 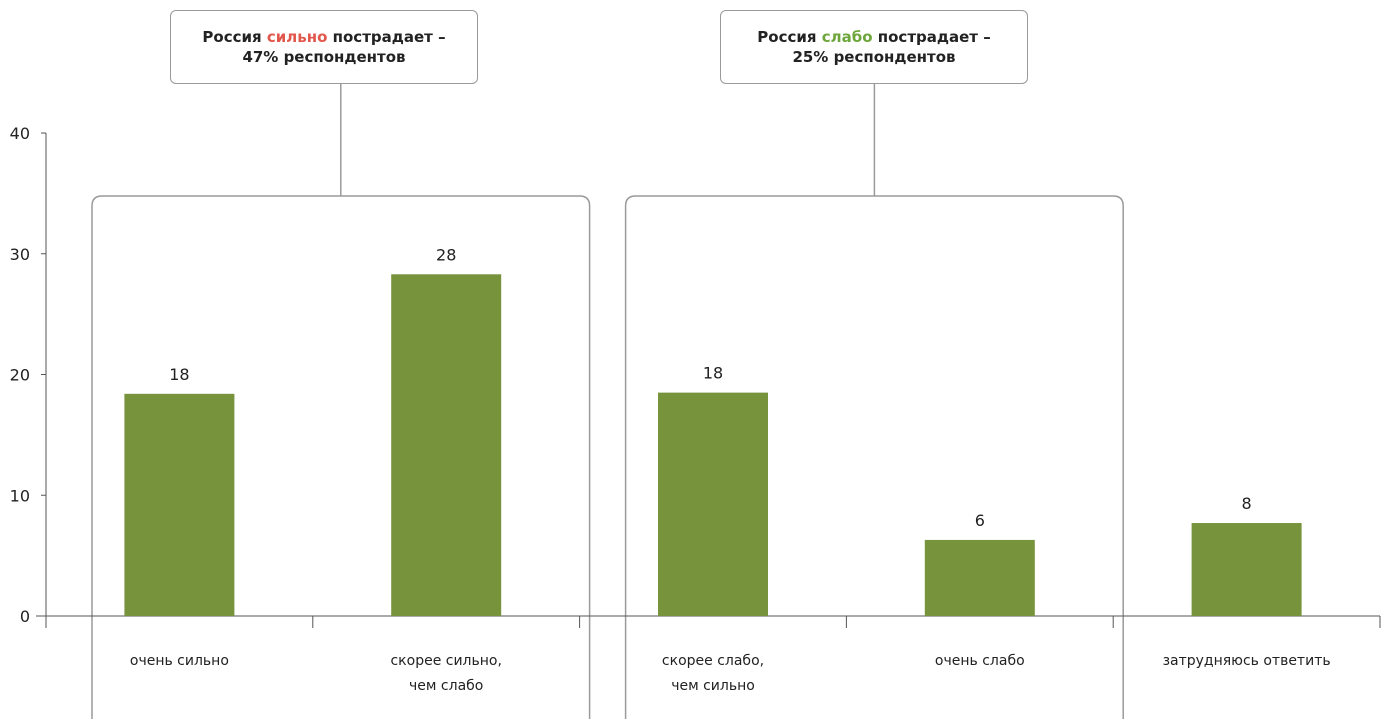 I want to click on callout-strongly-line1: Россия сильно пострадает –, so click(x=324, y=37).